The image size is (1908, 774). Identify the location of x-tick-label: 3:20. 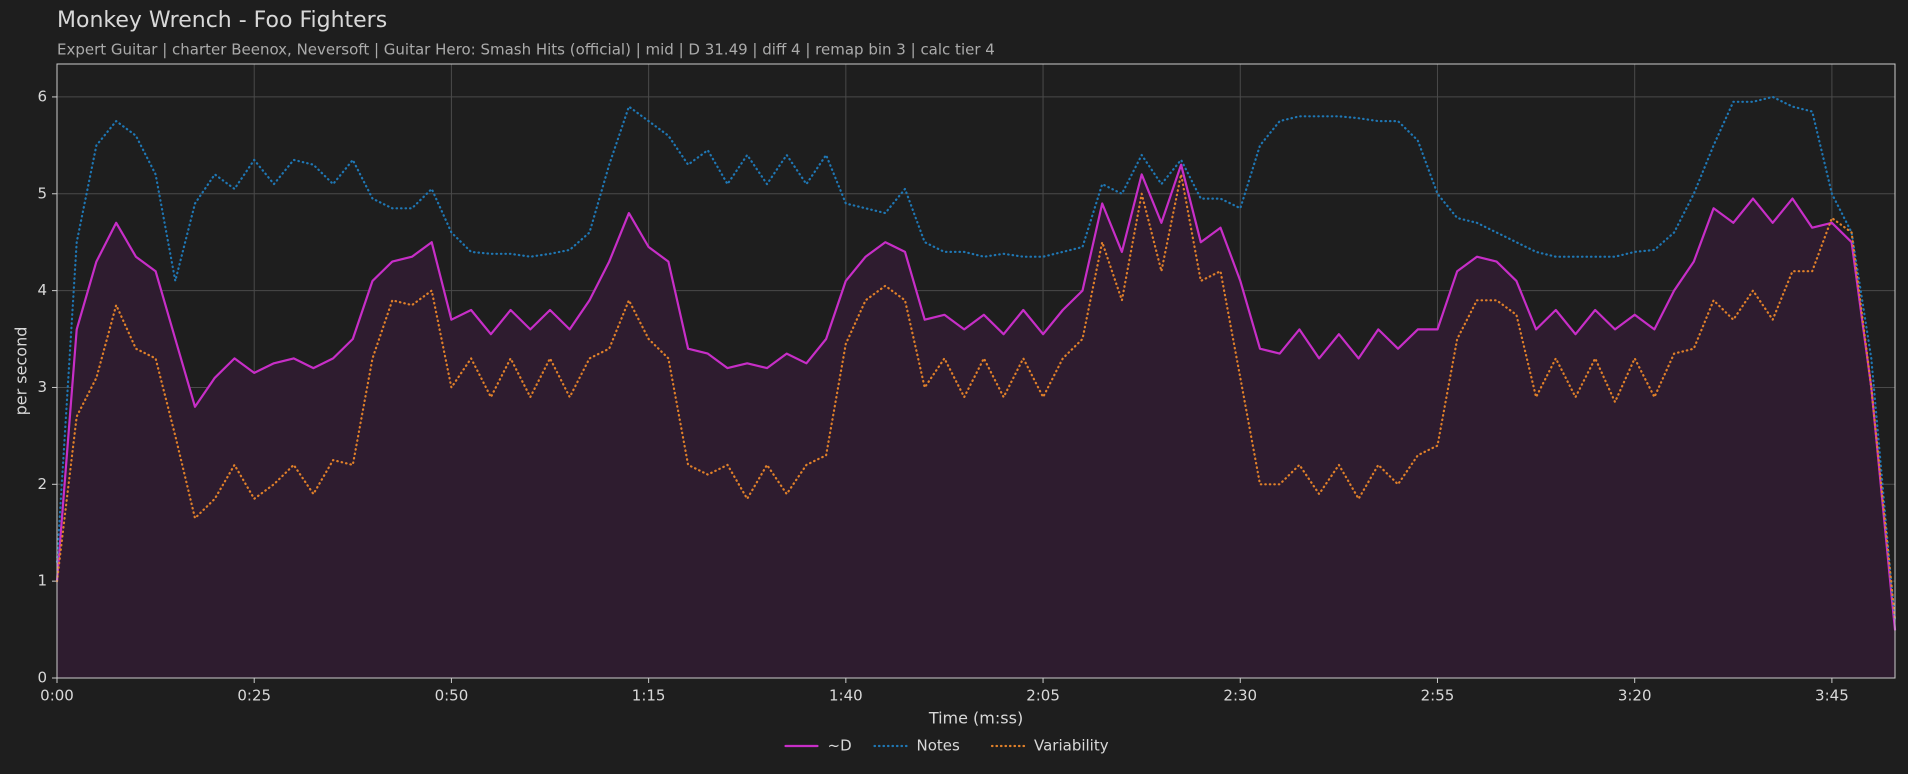
(1635, 696).